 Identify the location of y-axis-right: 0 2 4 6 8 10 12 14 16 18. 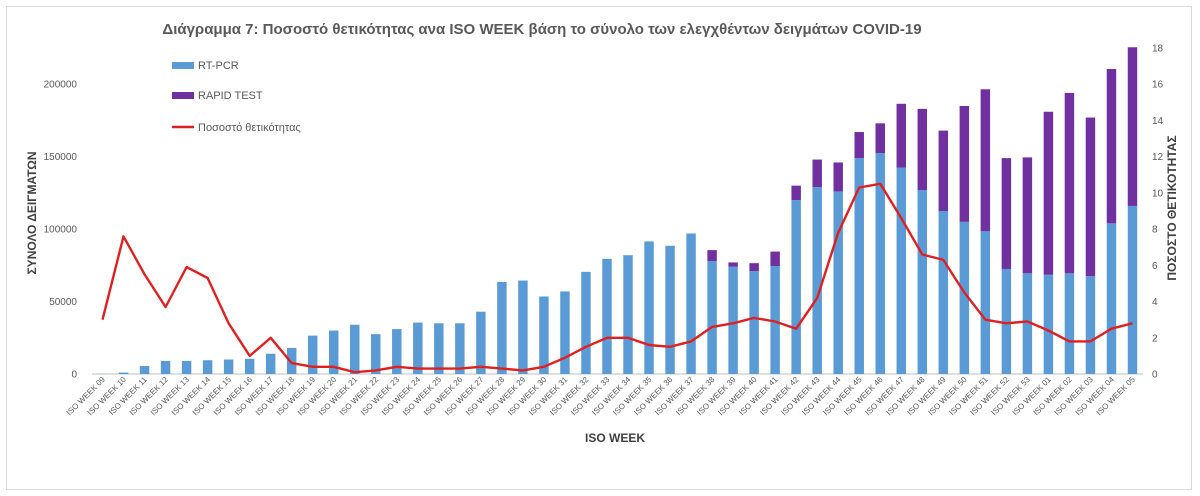
(1158, 212).